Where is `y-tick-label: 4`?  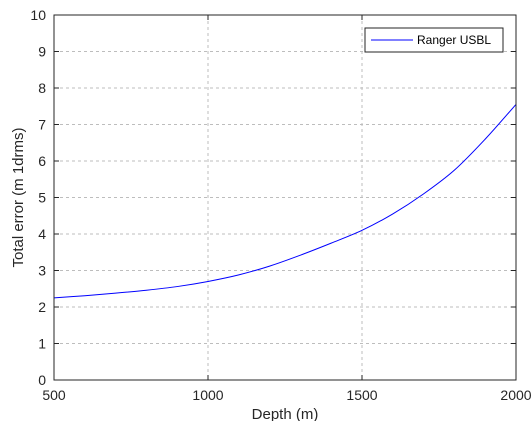
y-tick-label: 4 is located at coordinates (42, 234).